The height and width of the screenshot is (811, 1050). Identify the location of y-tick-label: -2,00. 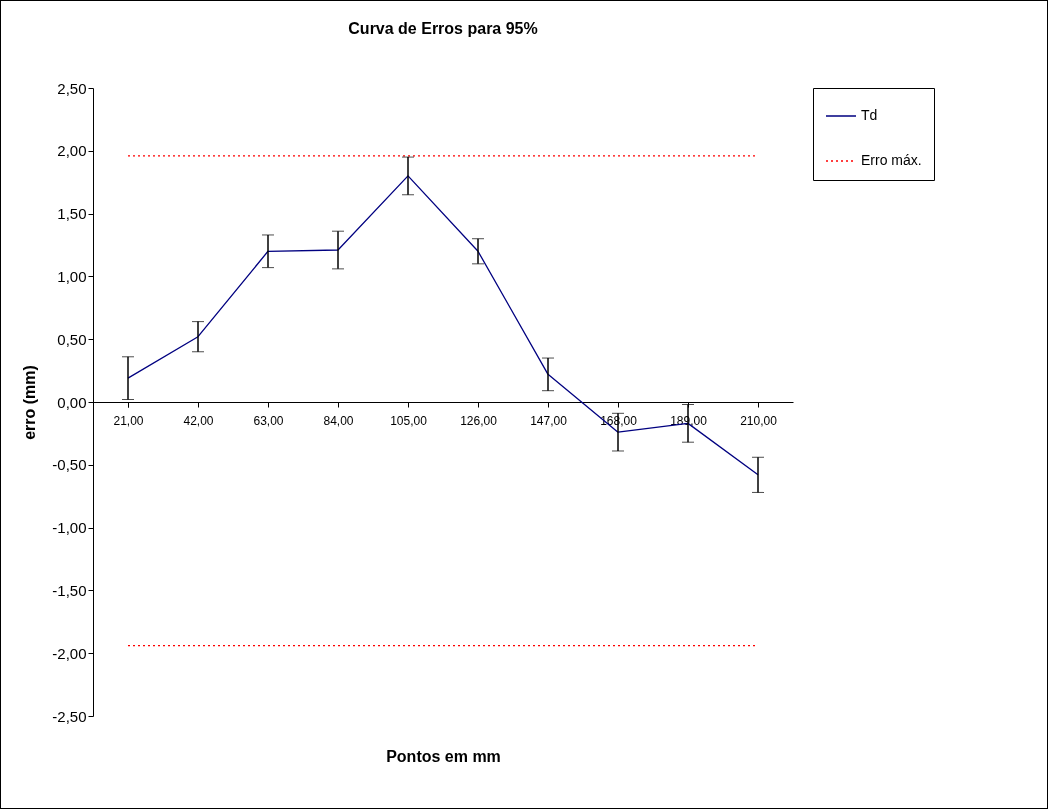
(69, 653).